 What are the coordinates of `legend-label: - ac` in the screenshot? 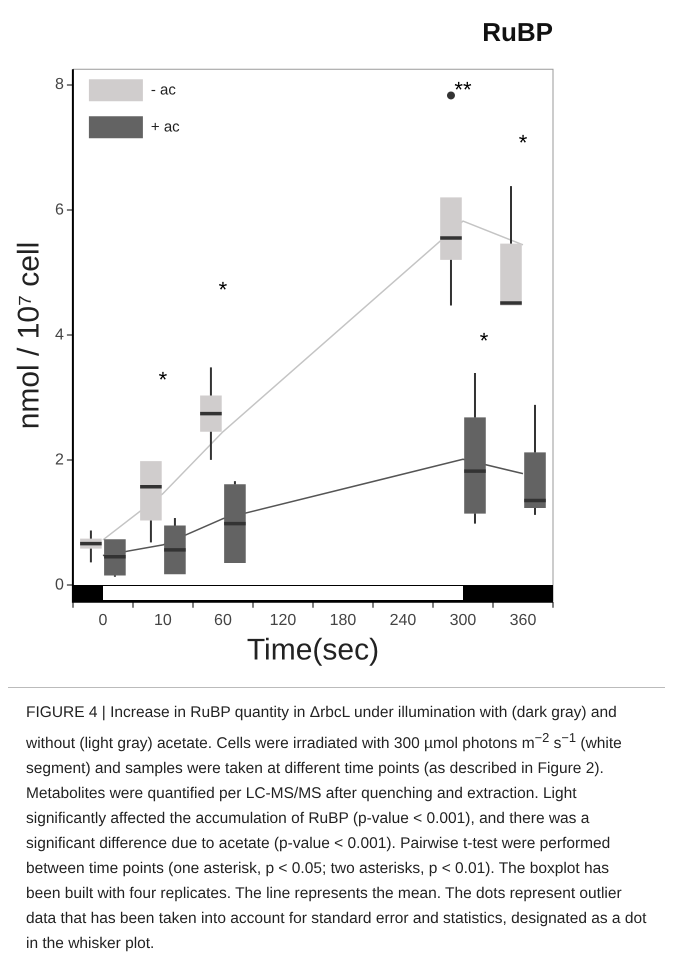 It's located at (163, 89).